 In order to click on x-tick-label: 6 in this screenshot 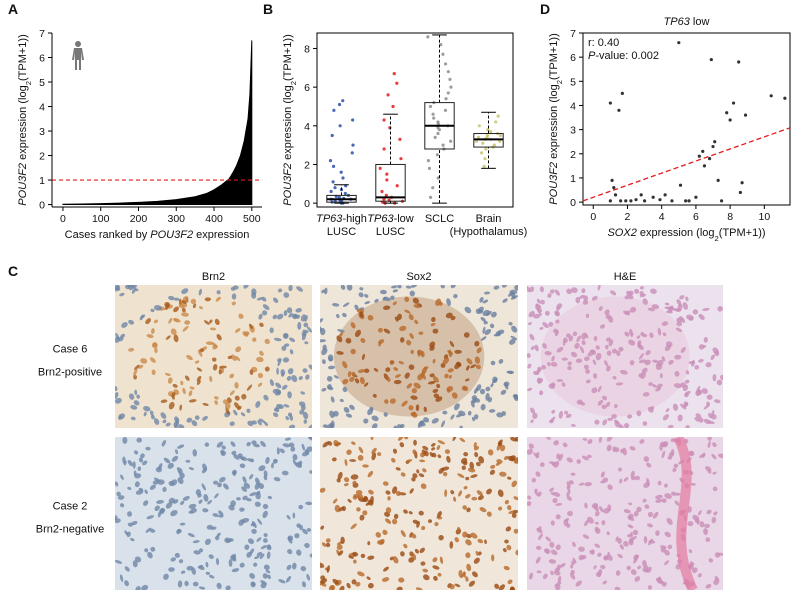, I will do `click(696, 217)`.